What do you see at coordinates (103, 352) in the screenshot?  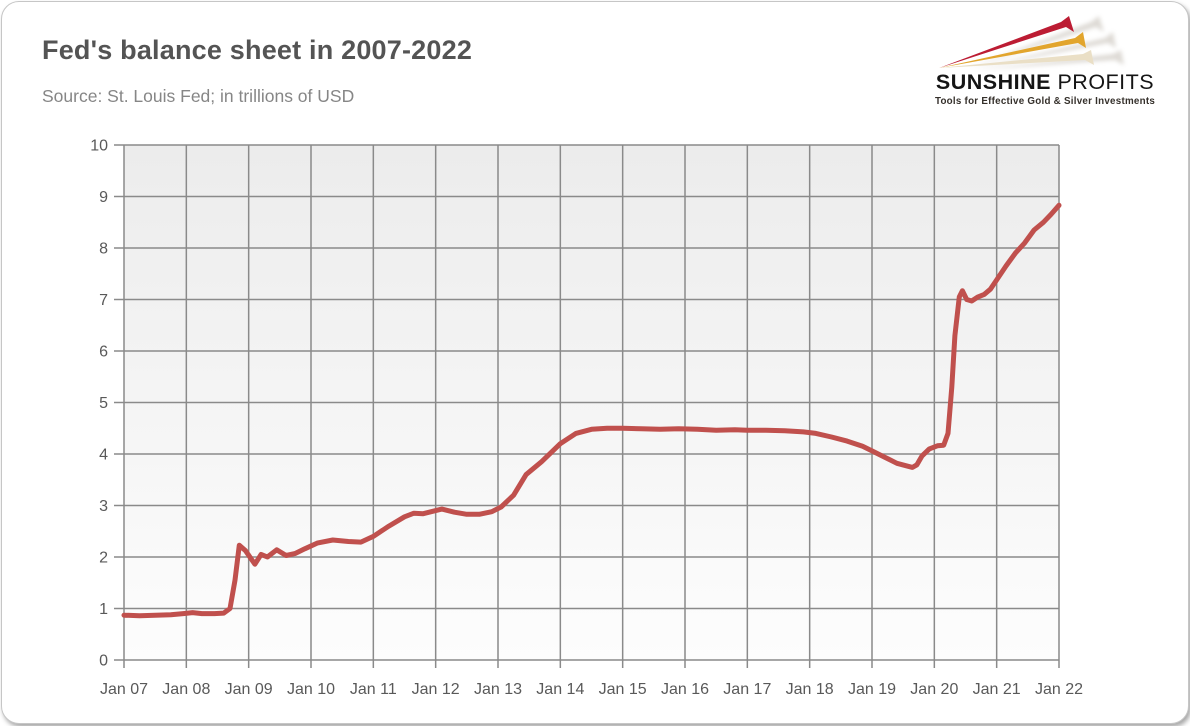 I see `y-tick-label: 6` at bounding box center [103, 352].